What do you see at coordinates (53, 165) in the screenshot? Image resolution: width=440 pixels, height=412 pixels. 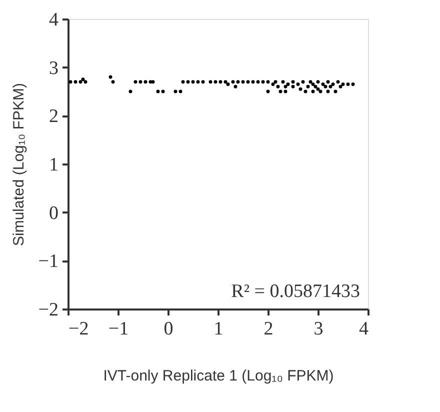 I see `y-tick-label: 1` at bounding box center [53, 165].